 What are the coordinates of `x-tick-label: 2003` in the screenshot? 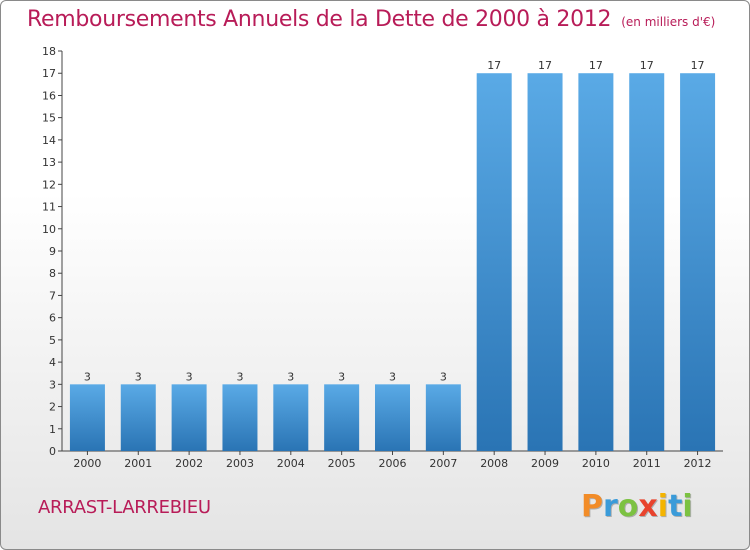 It's located at (240, 463).